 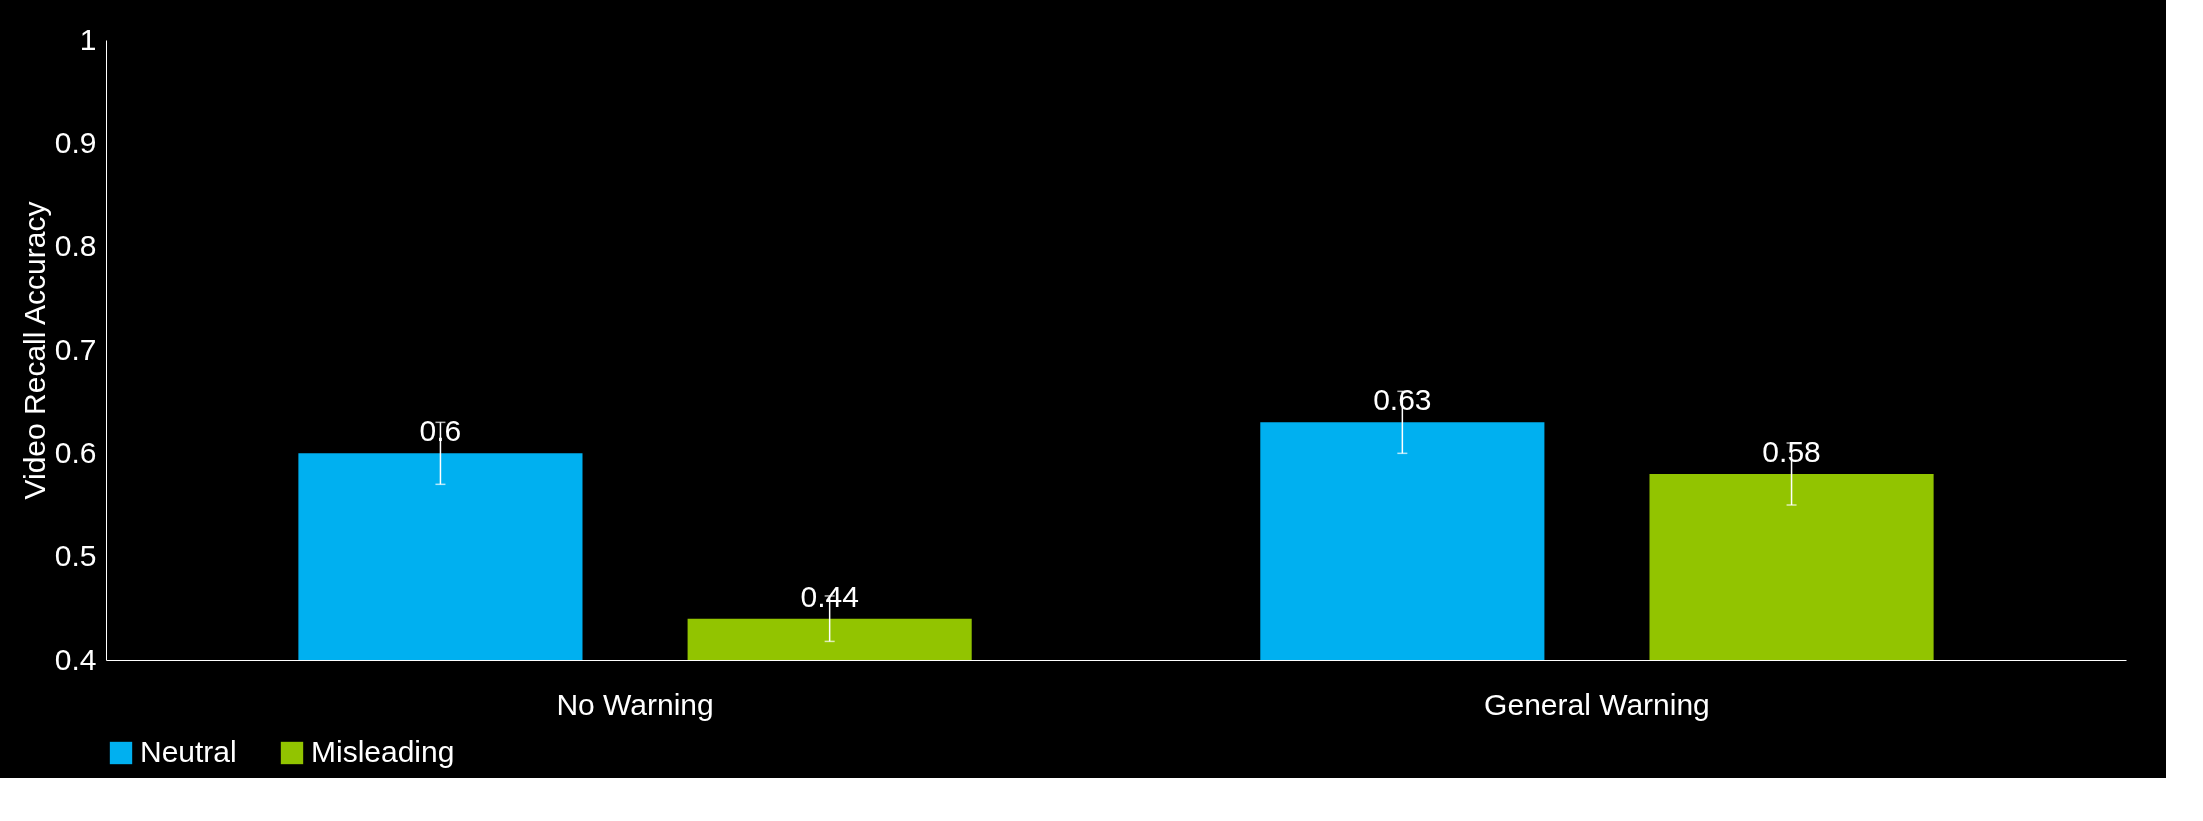 What do you see at coordinates (635, 704) in the screenshot?
I see `x-tick-label: No Warning` at bounding box center [635, 704].